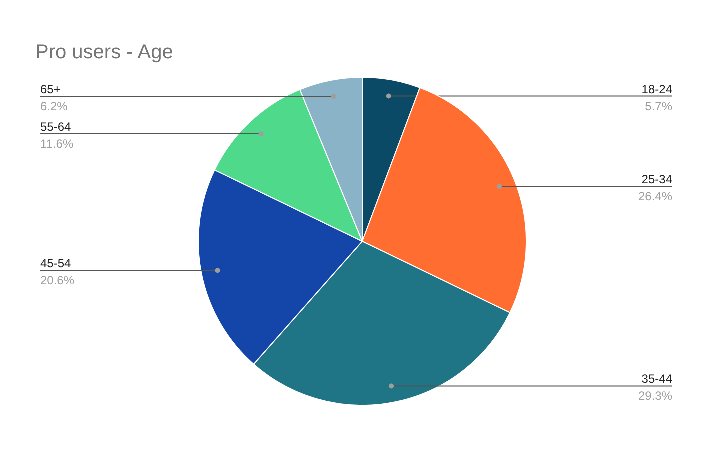 The width and height of the screenshot is (705, 469). Describe the element at coordinates (657, 89) in the screenshot. I see `slice-label: 18-24` at that location.